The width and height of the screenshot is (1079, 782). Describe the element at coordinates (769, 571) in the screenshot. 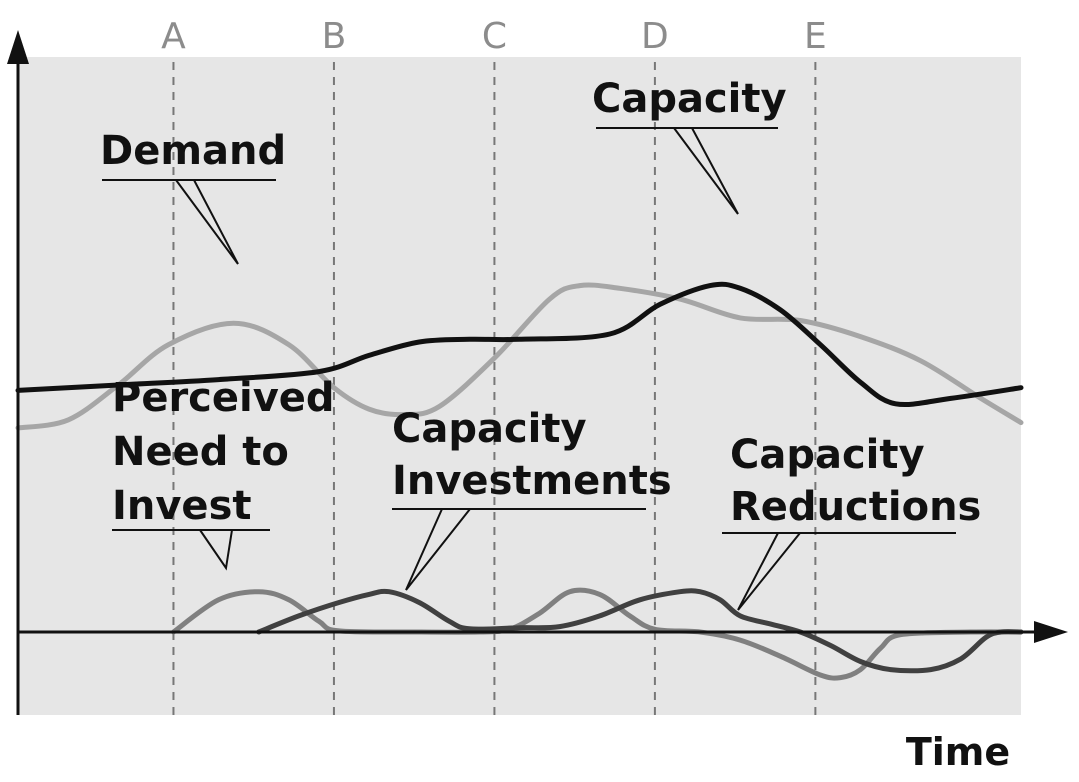

I see `annotation-reductions-pointer` at that location.